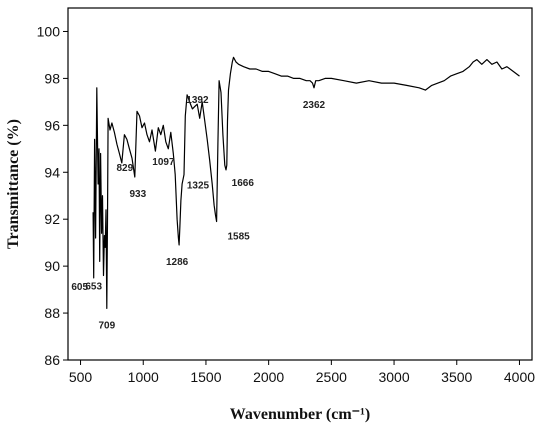 This screenshot has width=550, height=431. Describe the element at coordinates (52, 266) in the screenshot. I see `y-tick-label: 90` at that location.